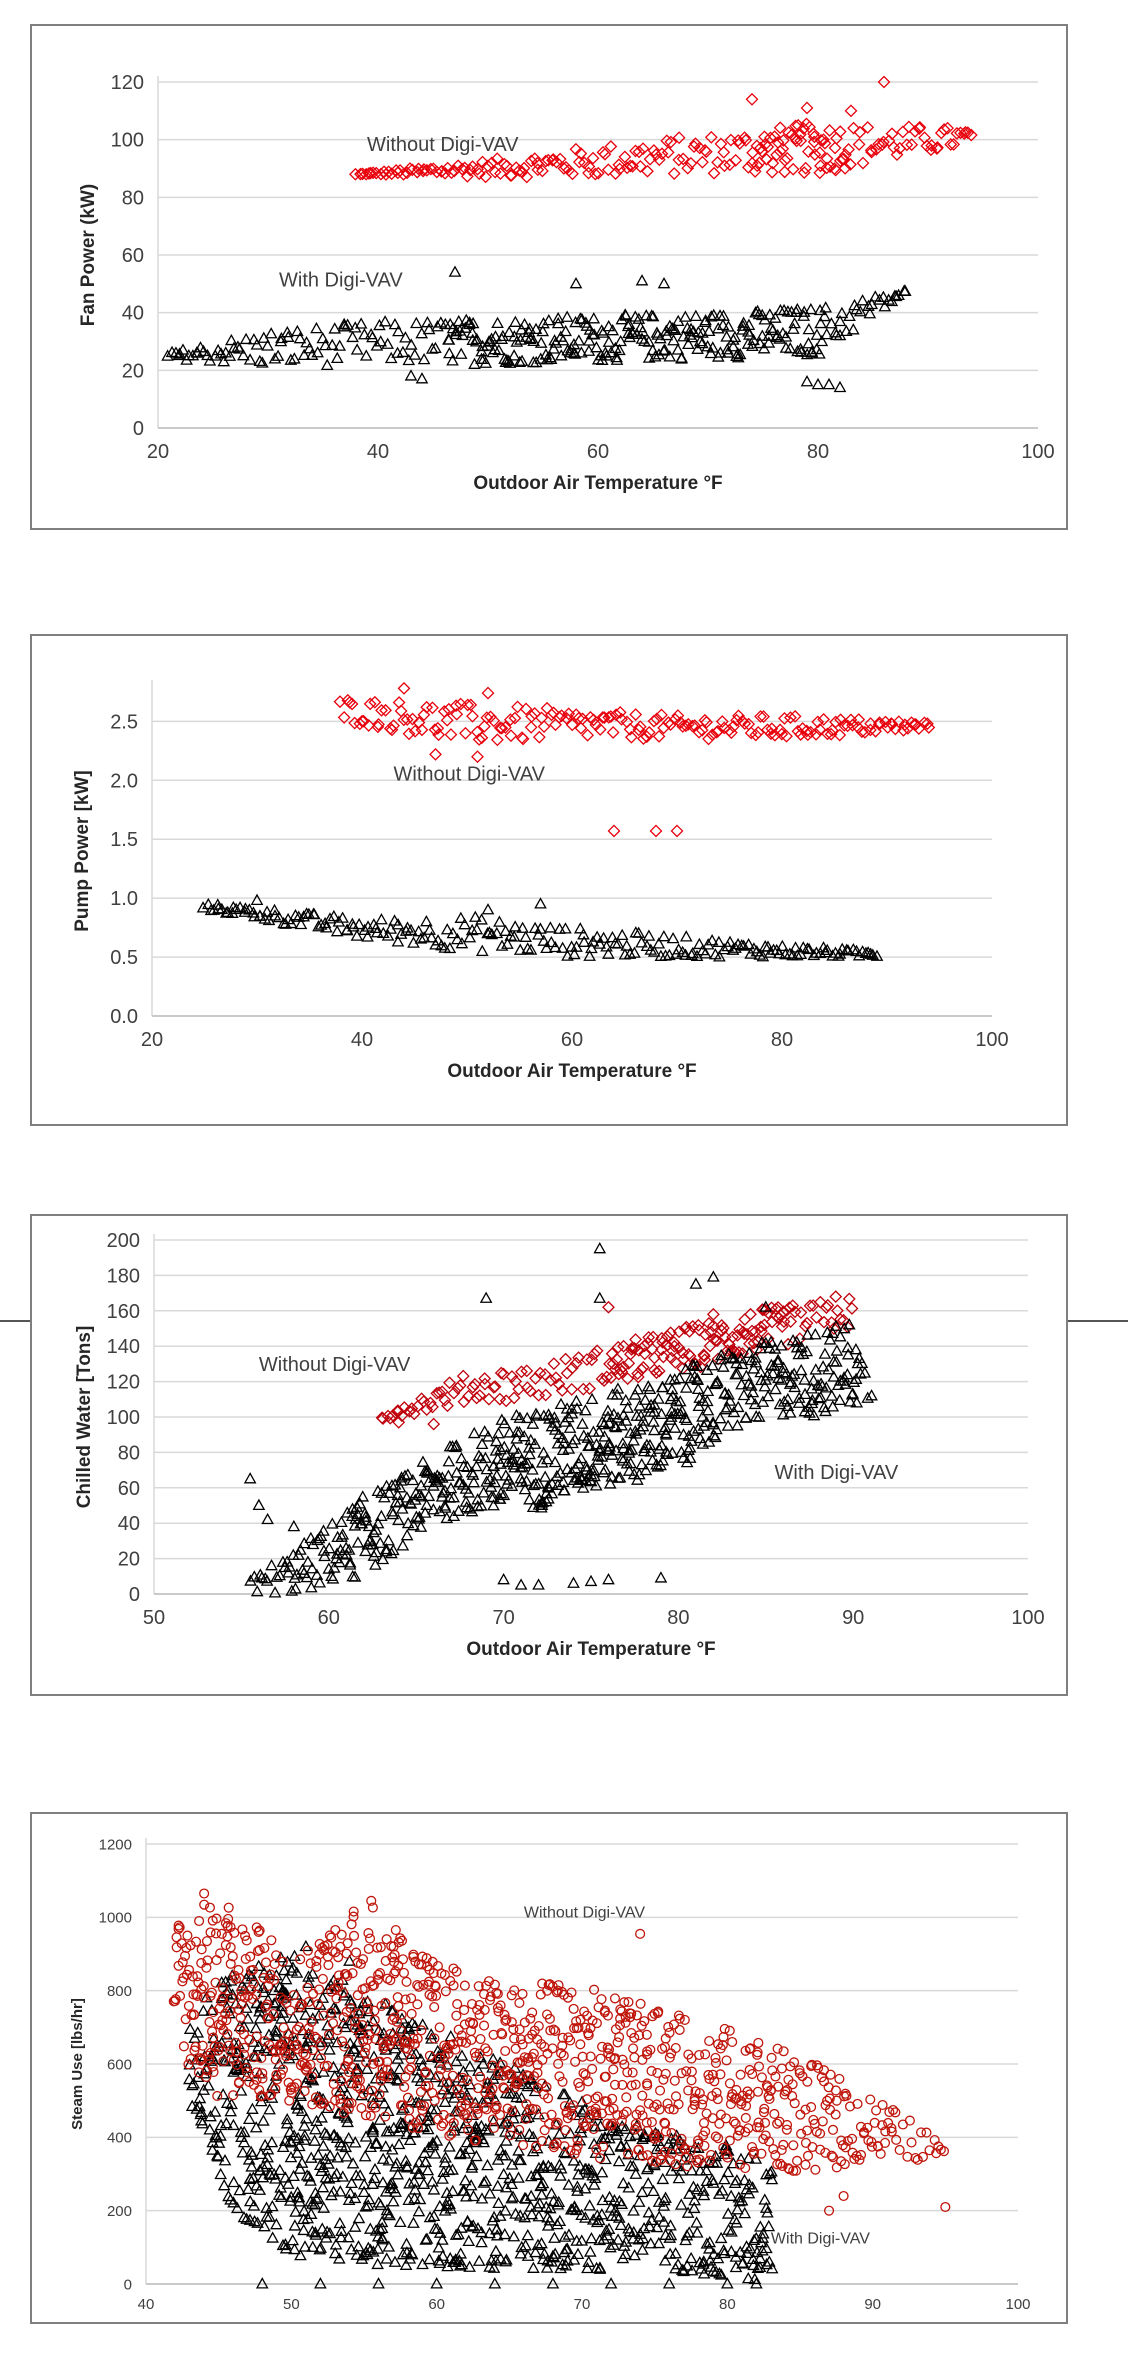 The width and height of the screenshot is (1128, 2364). Describe the element at coordinates (115, 1918) in the screenshot. I see `y-tick-label: 1000` at that location.